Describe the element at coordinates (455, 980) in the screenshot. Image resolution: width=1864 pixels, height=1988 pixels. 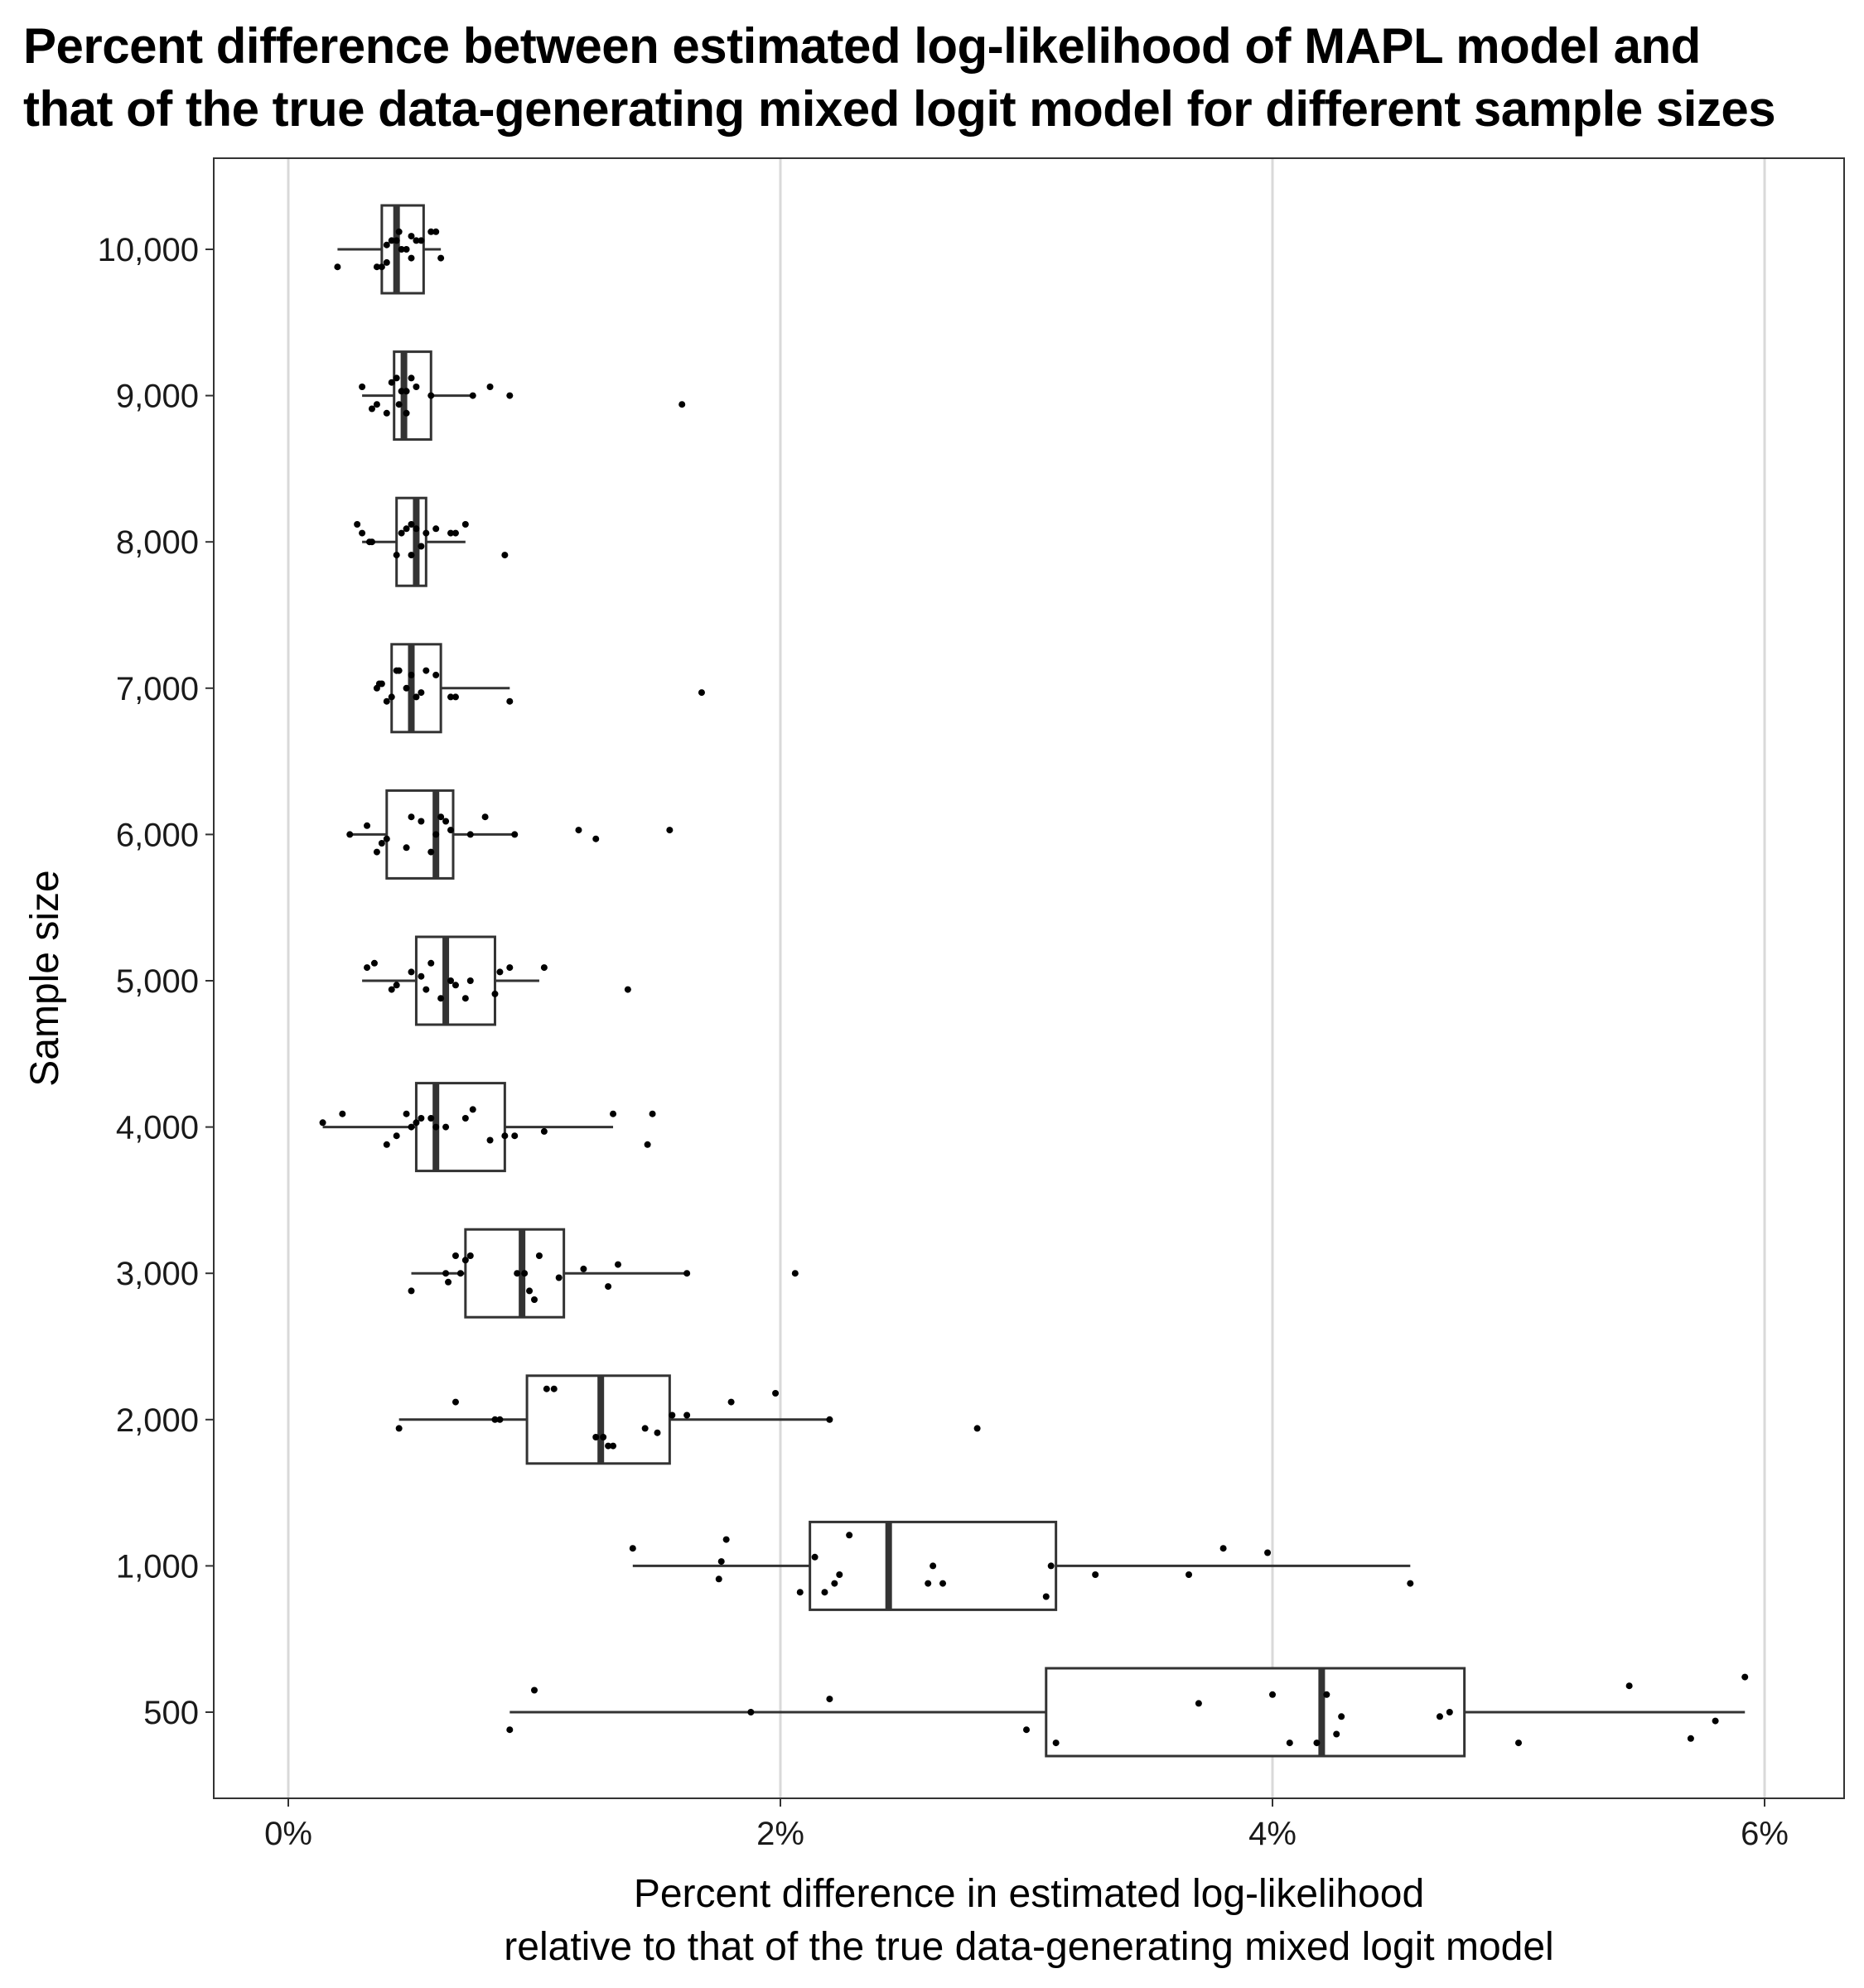
I see `box-iqr` at that location.